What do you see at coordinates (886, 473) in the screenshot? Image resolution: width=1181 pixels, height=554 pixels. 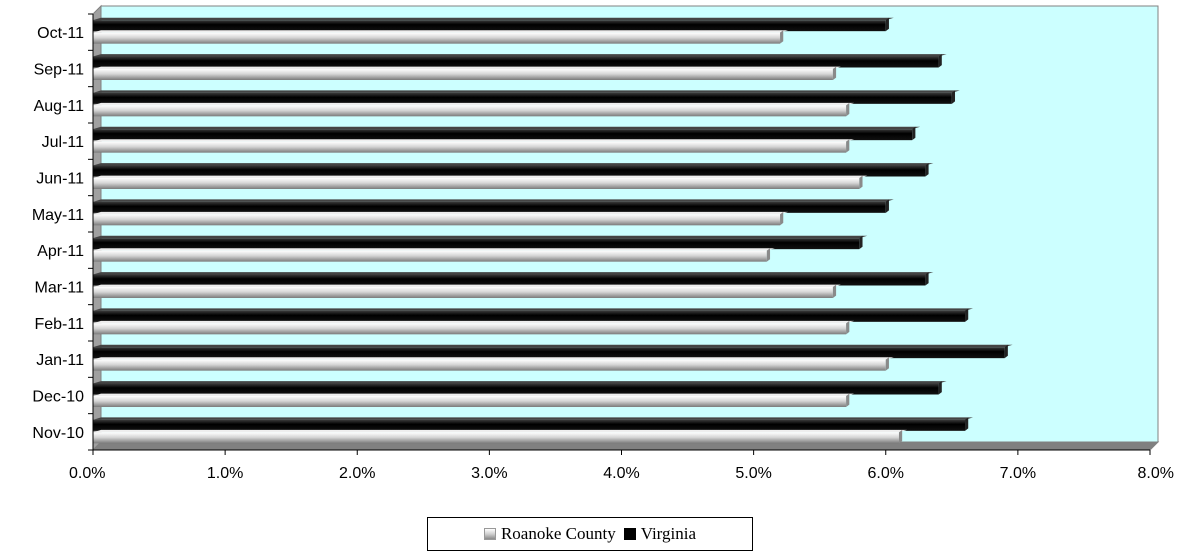 I see `x-tick-label: 6.0%` at bounding box center [886, 473].